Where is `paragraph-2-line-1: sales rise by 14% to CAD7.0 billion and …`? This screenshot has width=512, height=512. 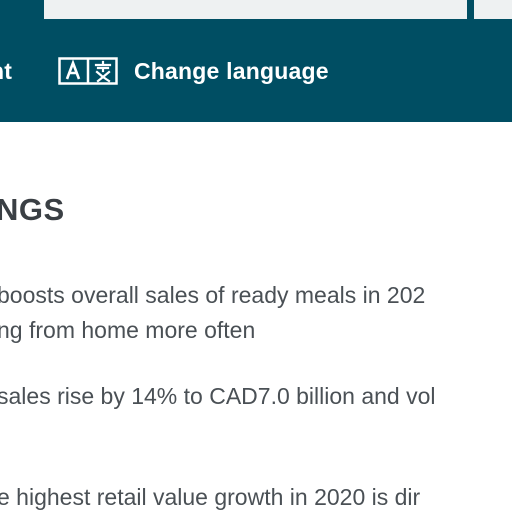 paragraph-2-line-1: sales rise by 14% to CAD7.0 billion and … is located at coordinates (218, 396).